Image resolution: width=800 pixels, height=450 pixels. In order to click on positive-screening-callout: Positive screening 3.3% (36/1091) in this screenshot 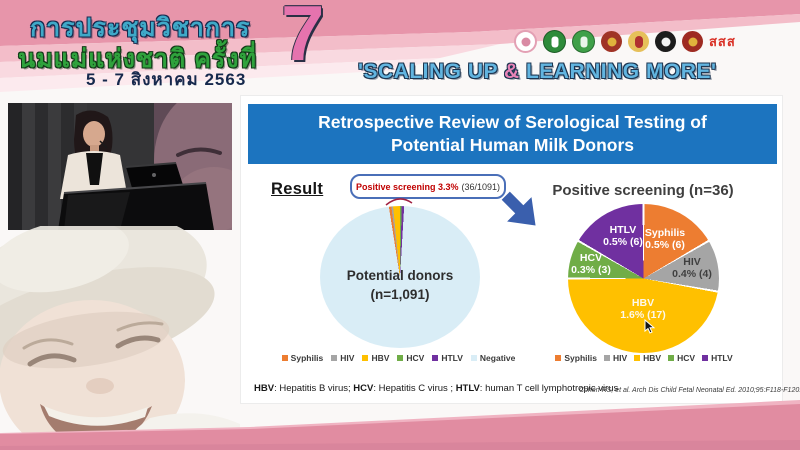, I will do `click(428, 186)`.